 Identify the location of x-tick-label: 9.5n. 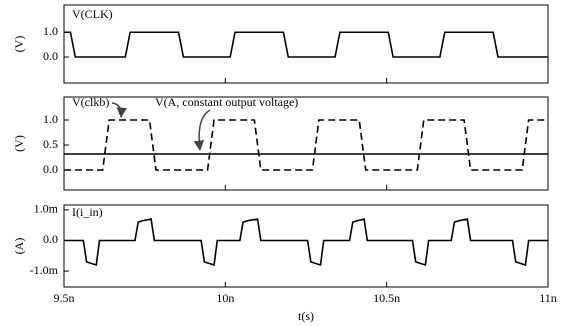
(64, 298).